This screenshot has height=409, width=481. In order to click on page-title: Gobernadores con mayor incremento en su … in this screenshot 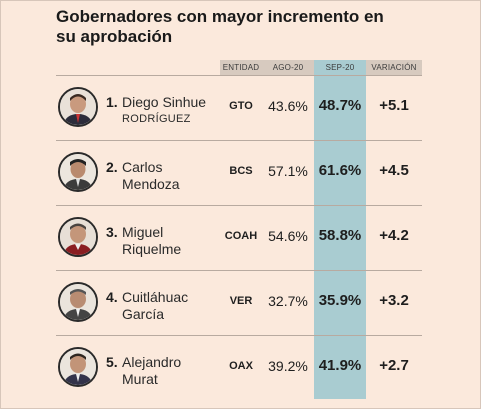, I will do `click(220, 26)`.